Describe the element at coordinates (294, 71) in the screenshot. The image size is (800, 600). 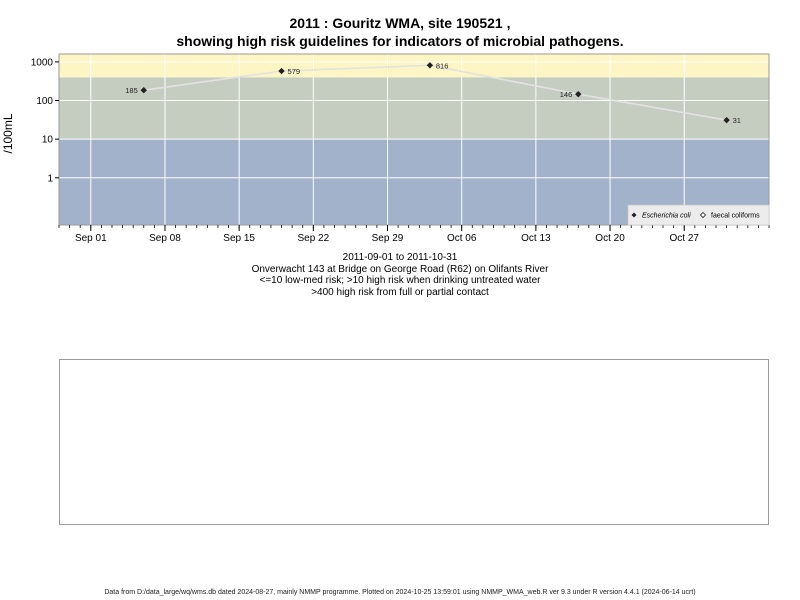
I see `data-label: 579` at that location.